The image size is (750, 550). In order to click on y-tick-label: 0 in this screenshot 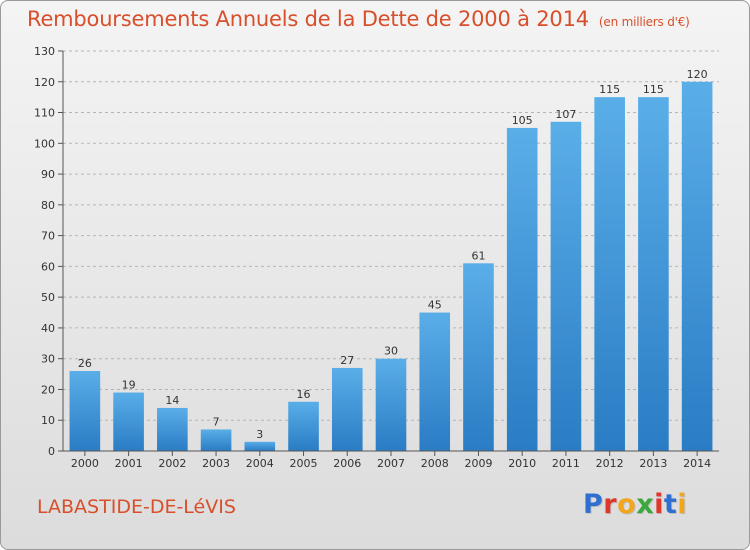, I will do `click(51, 451)`.